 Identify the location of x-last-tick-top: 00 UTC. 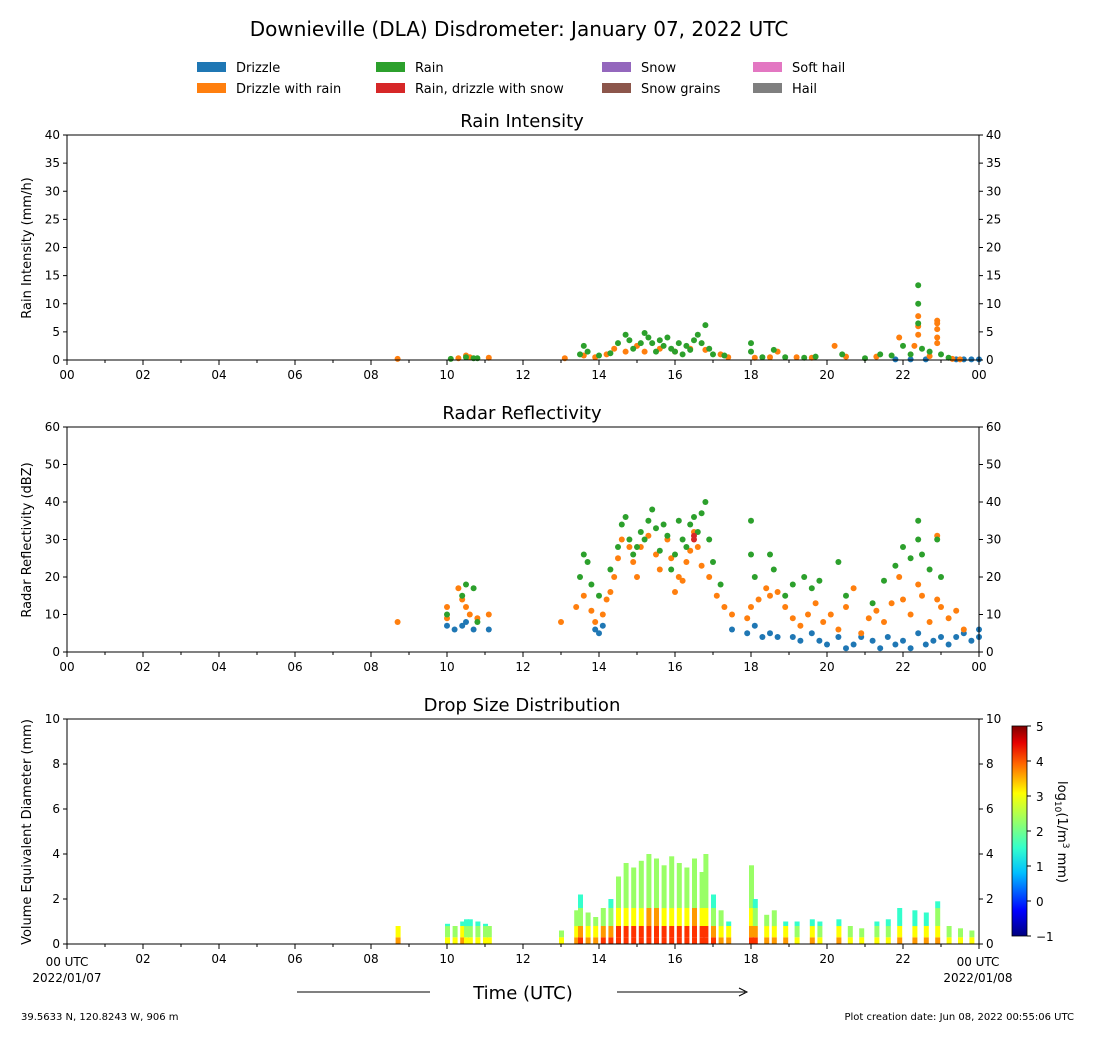
(978, 962).